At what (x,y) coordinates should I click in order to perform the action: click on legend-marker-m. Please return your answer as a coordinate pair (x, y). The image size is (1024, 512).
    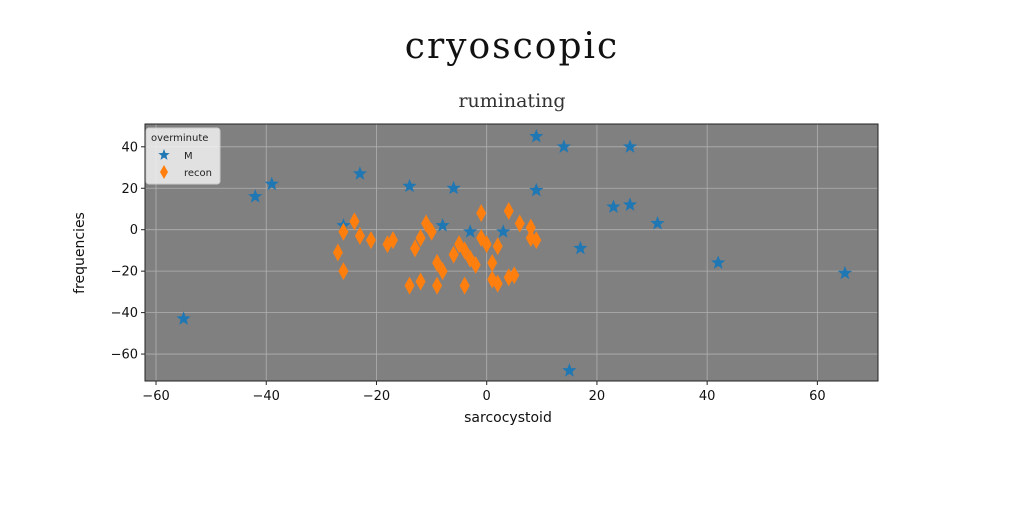
    Looking at the image, I should click on (164, 154).